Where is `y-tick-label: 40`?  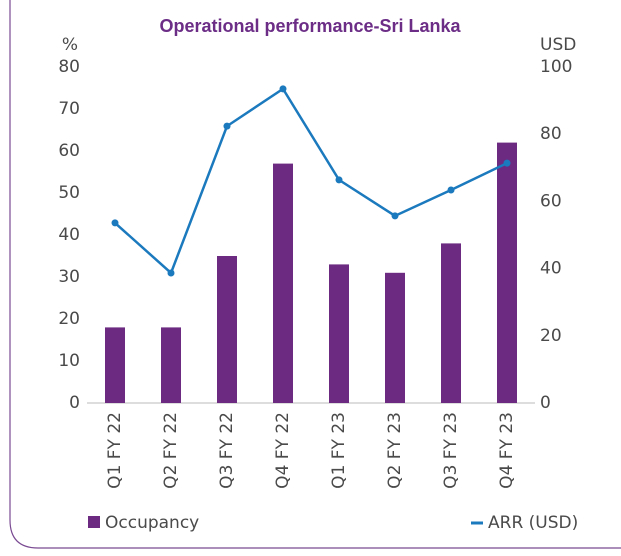
y-tick-label: 40 is located at coordinates (69, 235).